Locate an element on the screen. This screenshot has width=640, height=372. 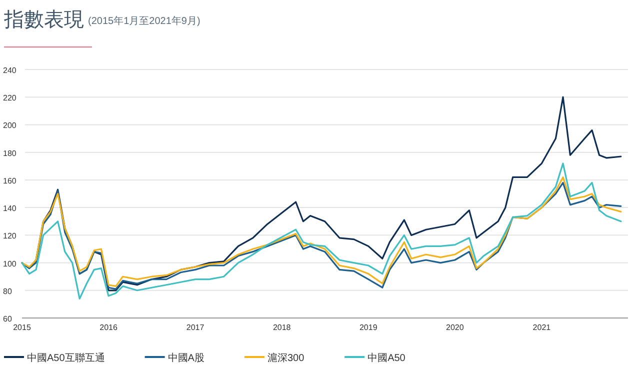
x-tick-label: 2017 is located at coordinates (195, 327).